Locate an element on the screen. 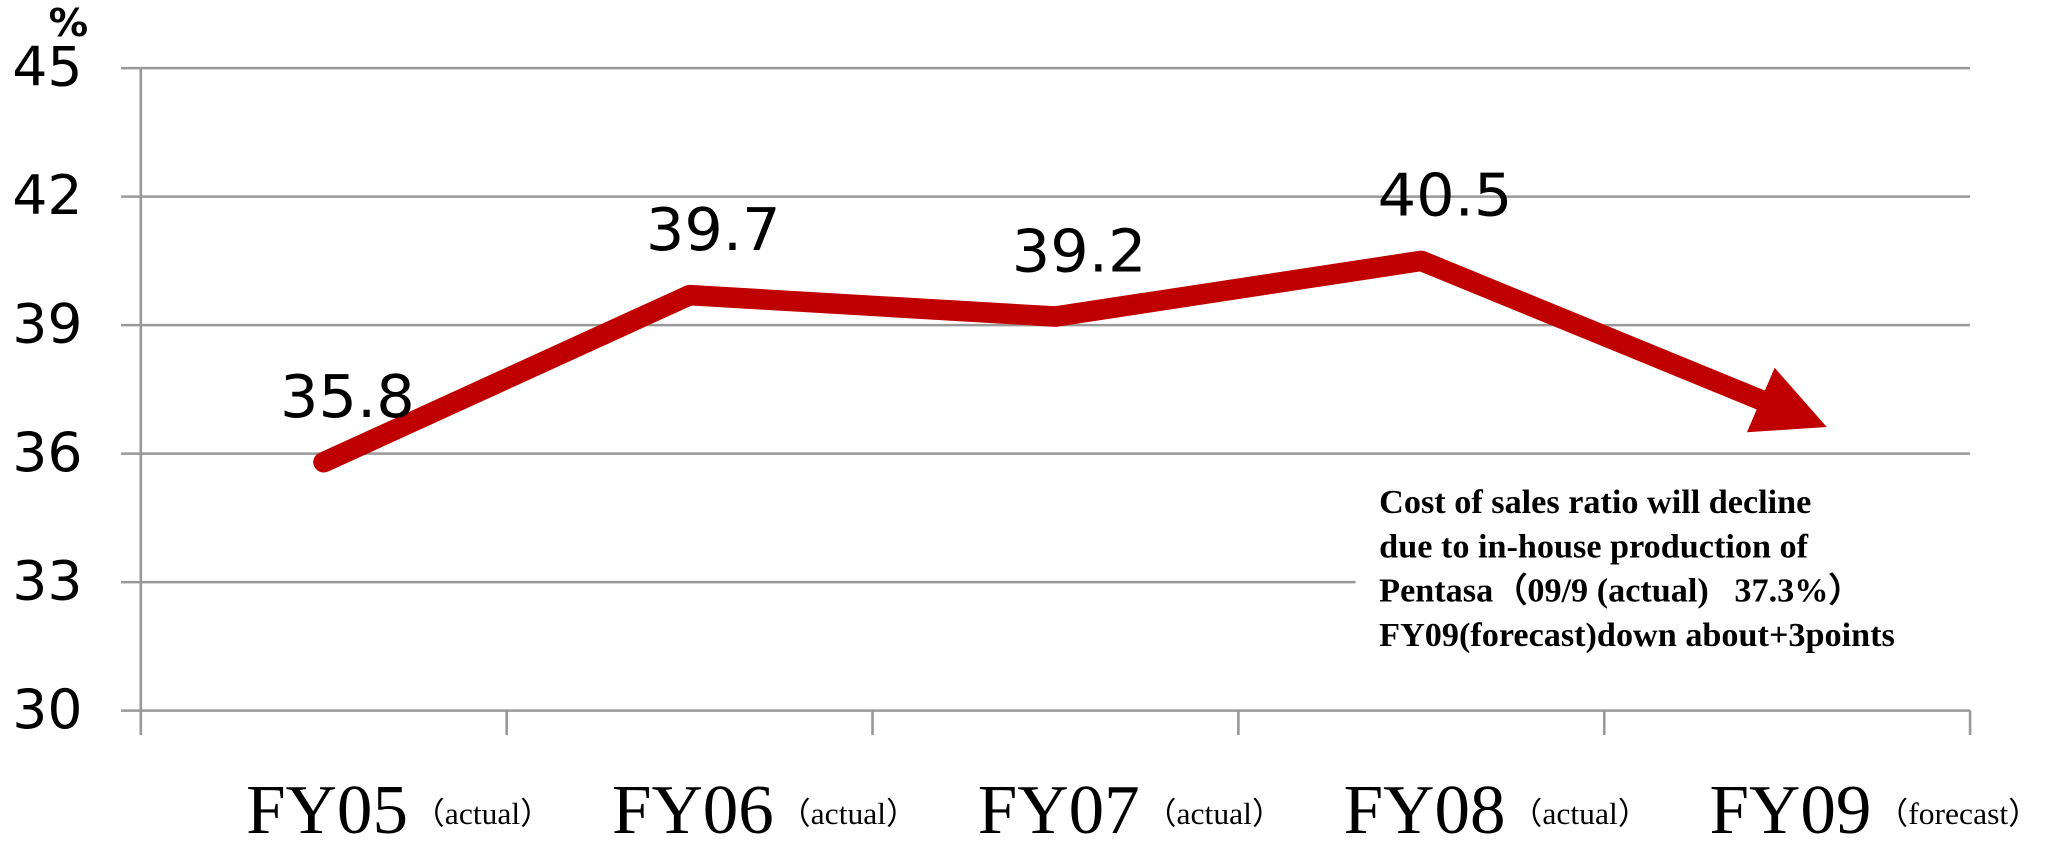 The height and width of the screenshot is (861, 2053). x-tick-label: FY05 （actual） is located at coordinates (399, 810).